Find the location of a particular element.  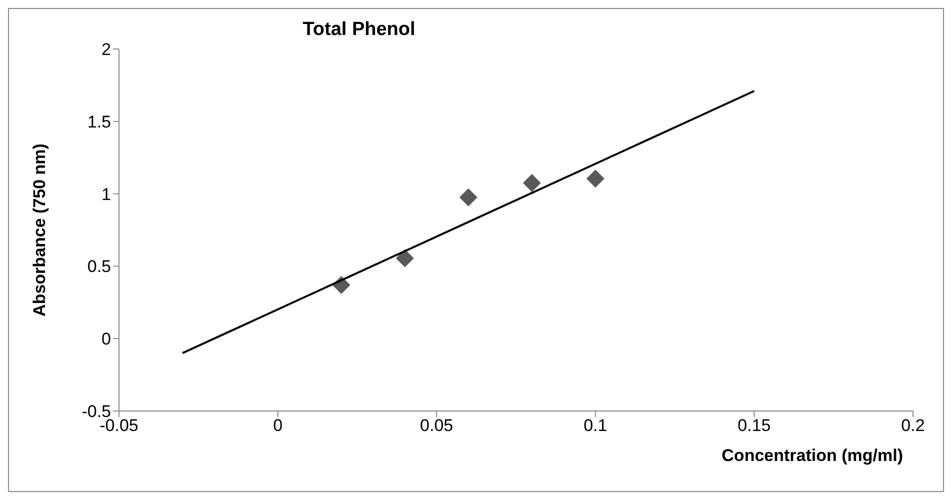

x-tick-label: 0 is located at coordinates (278, 426).